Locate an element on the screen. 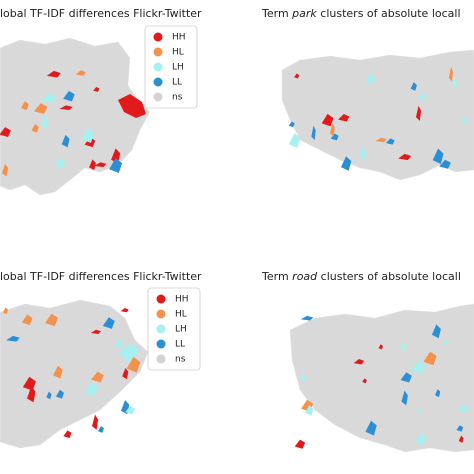  title-term: road is located at coordinates (305, 276).